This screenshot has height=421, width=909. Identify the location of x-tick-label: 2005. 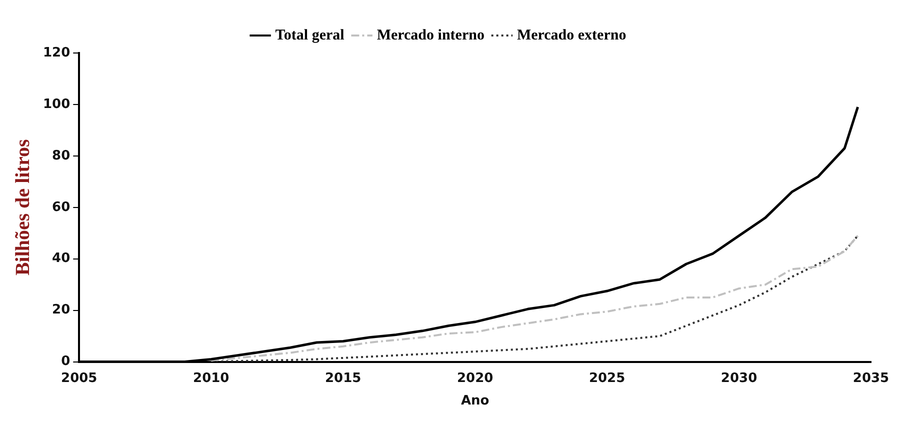
(79, 378).